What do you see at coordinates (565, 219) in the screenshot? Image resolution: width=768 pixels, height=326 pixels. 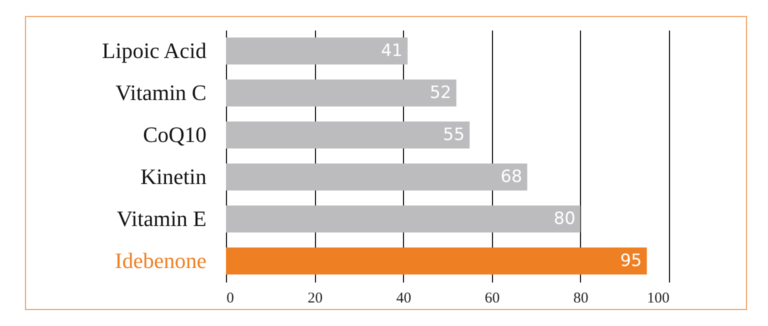 I see `data-label: 80` at bounding box center [565, 219].